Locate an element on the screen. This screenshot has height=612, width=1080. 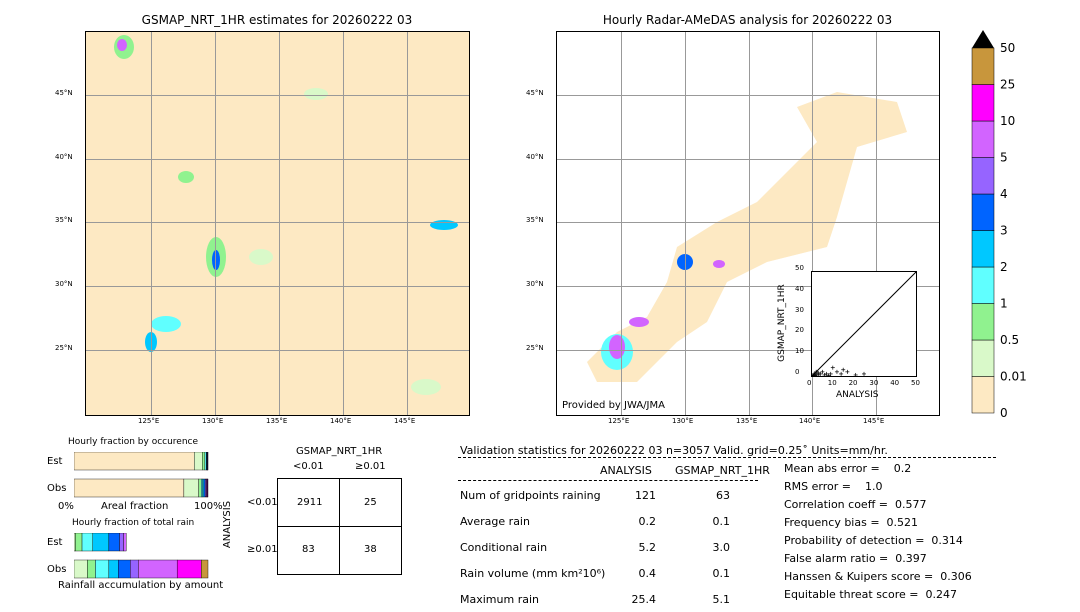
table-row-title: ANALYSIS is located at coordinates (228, 524).